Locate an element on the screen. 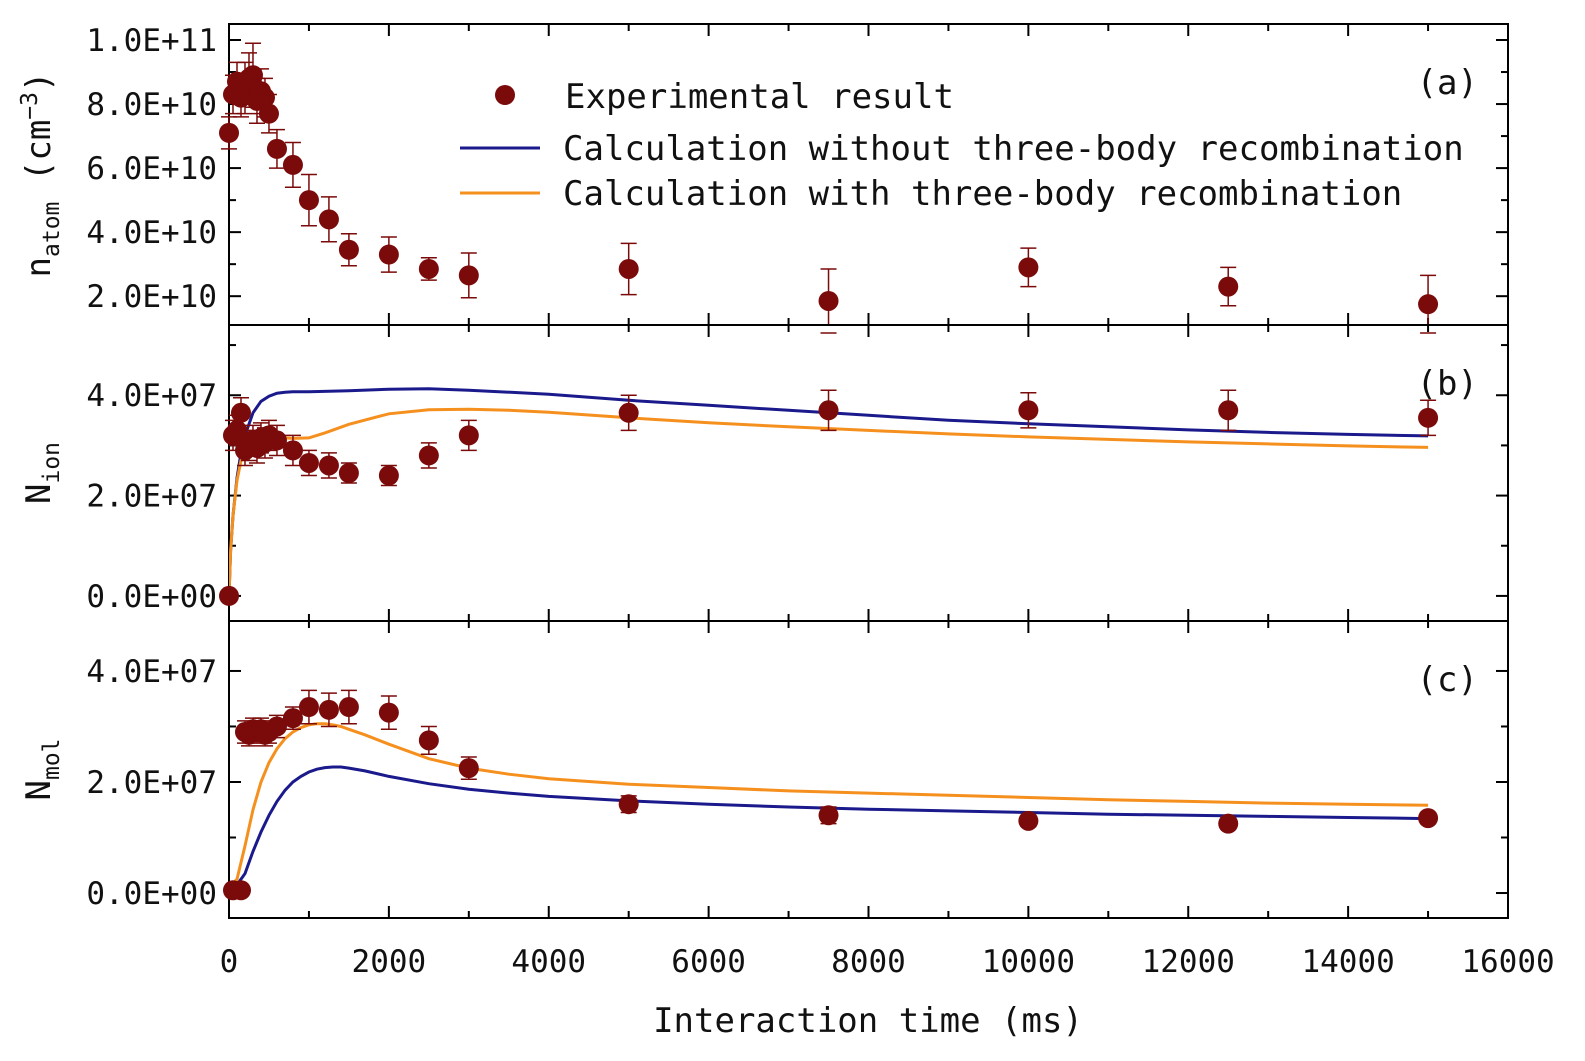 Image resolution: width=1585 pixels, height=1061 pixels. x-tick-label: 12000 is located at coordinates (1188, 962).